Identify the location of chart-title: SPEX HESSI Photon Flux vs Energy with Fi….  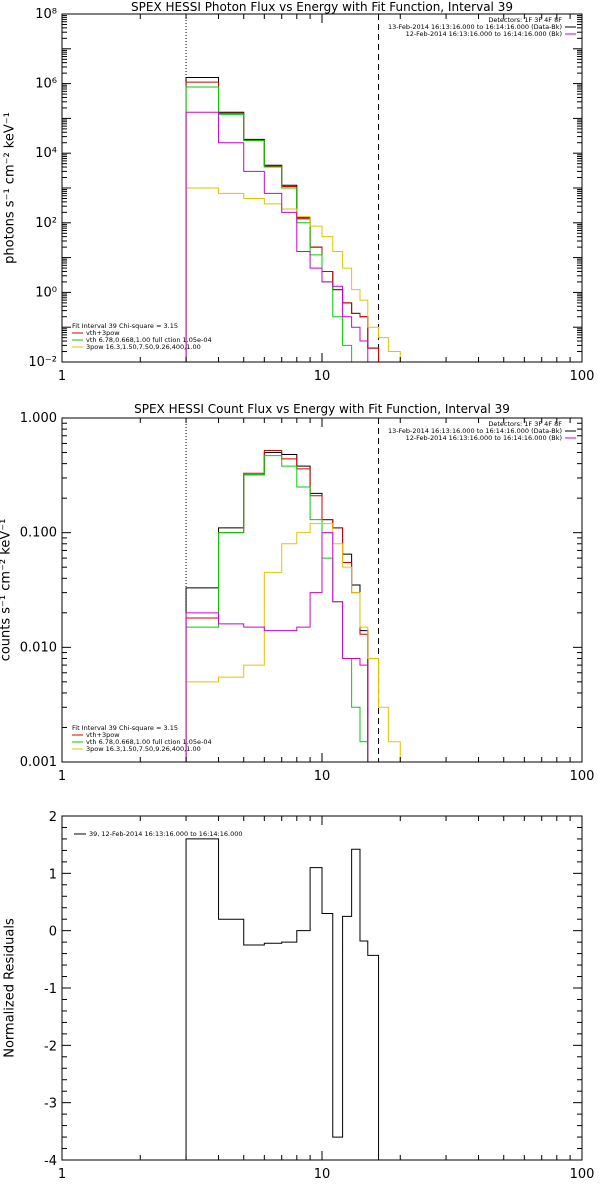
(322, 7).